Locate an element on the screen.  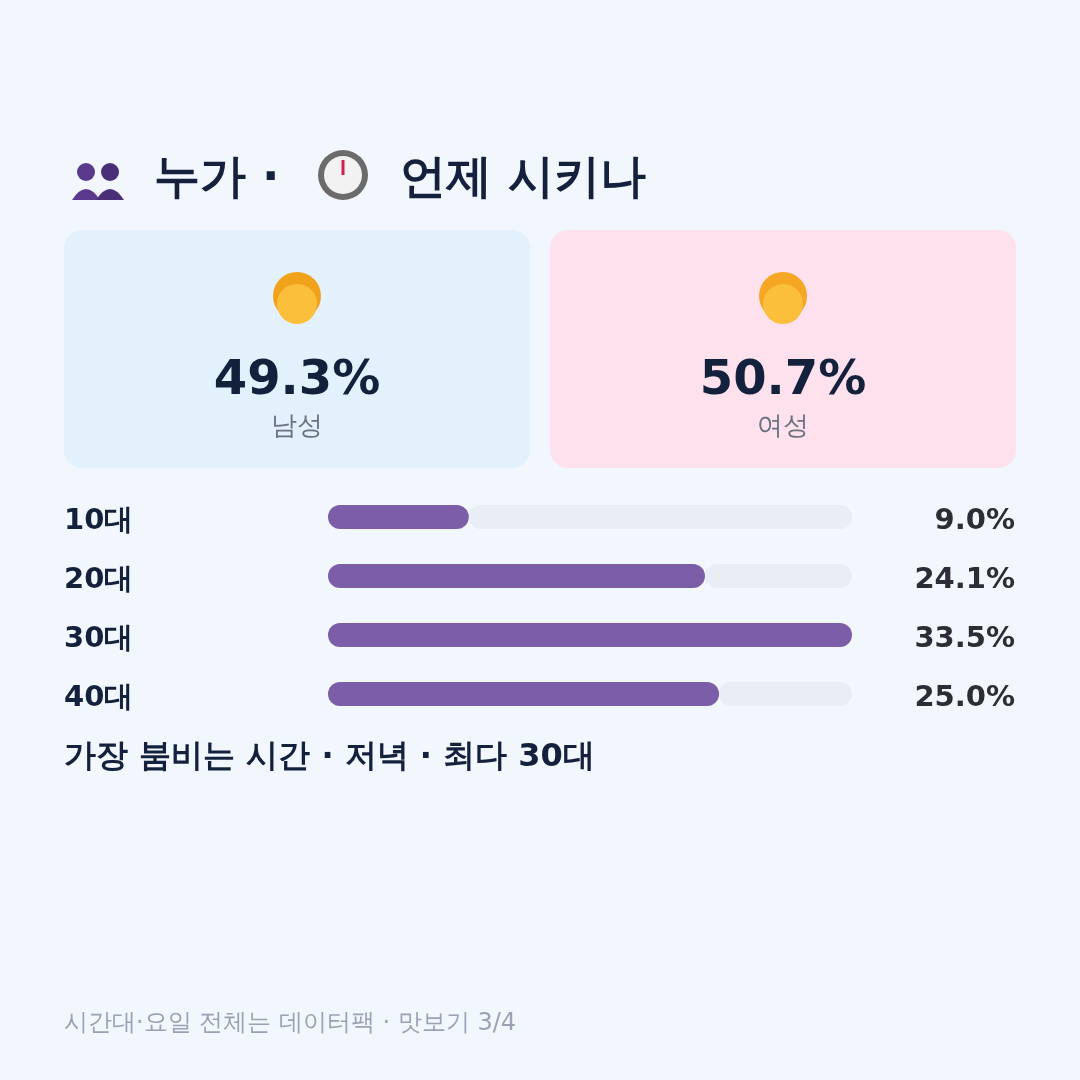
category-label: 여성 is located at coordinates (783, 425).